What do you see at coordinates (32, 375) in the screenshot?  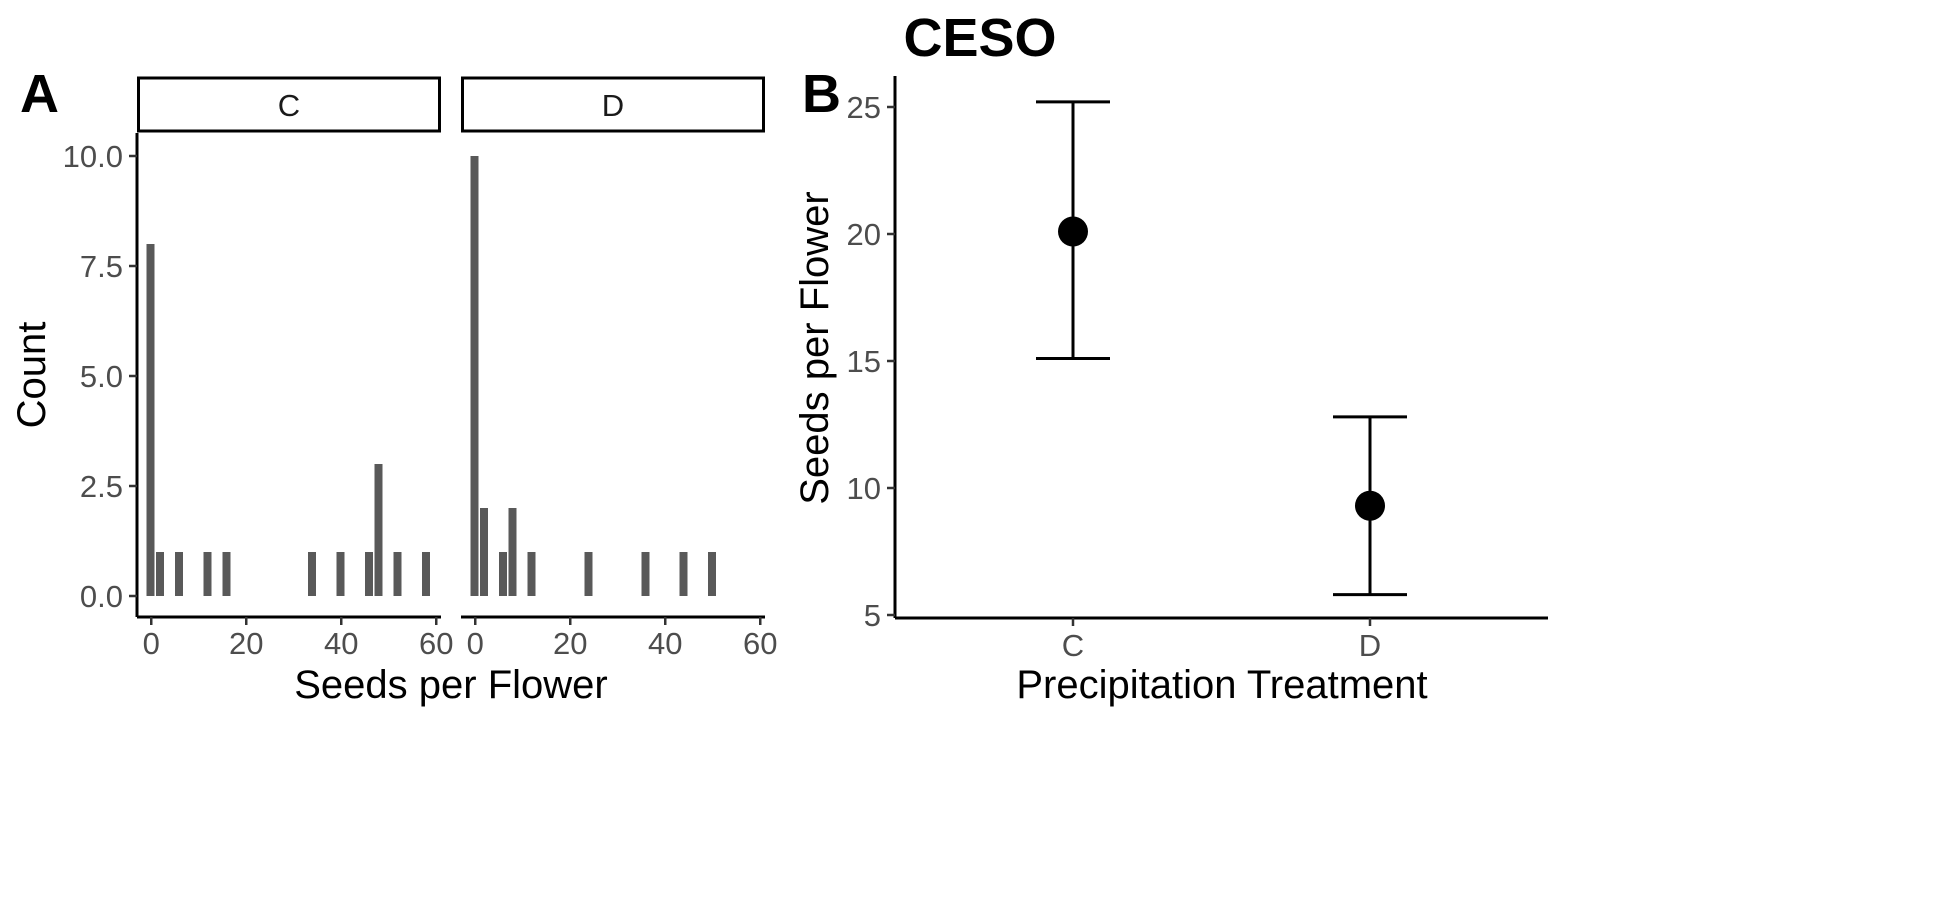 I see `panel-a-y-axis-title: Count` at bounding box center [32, 375].